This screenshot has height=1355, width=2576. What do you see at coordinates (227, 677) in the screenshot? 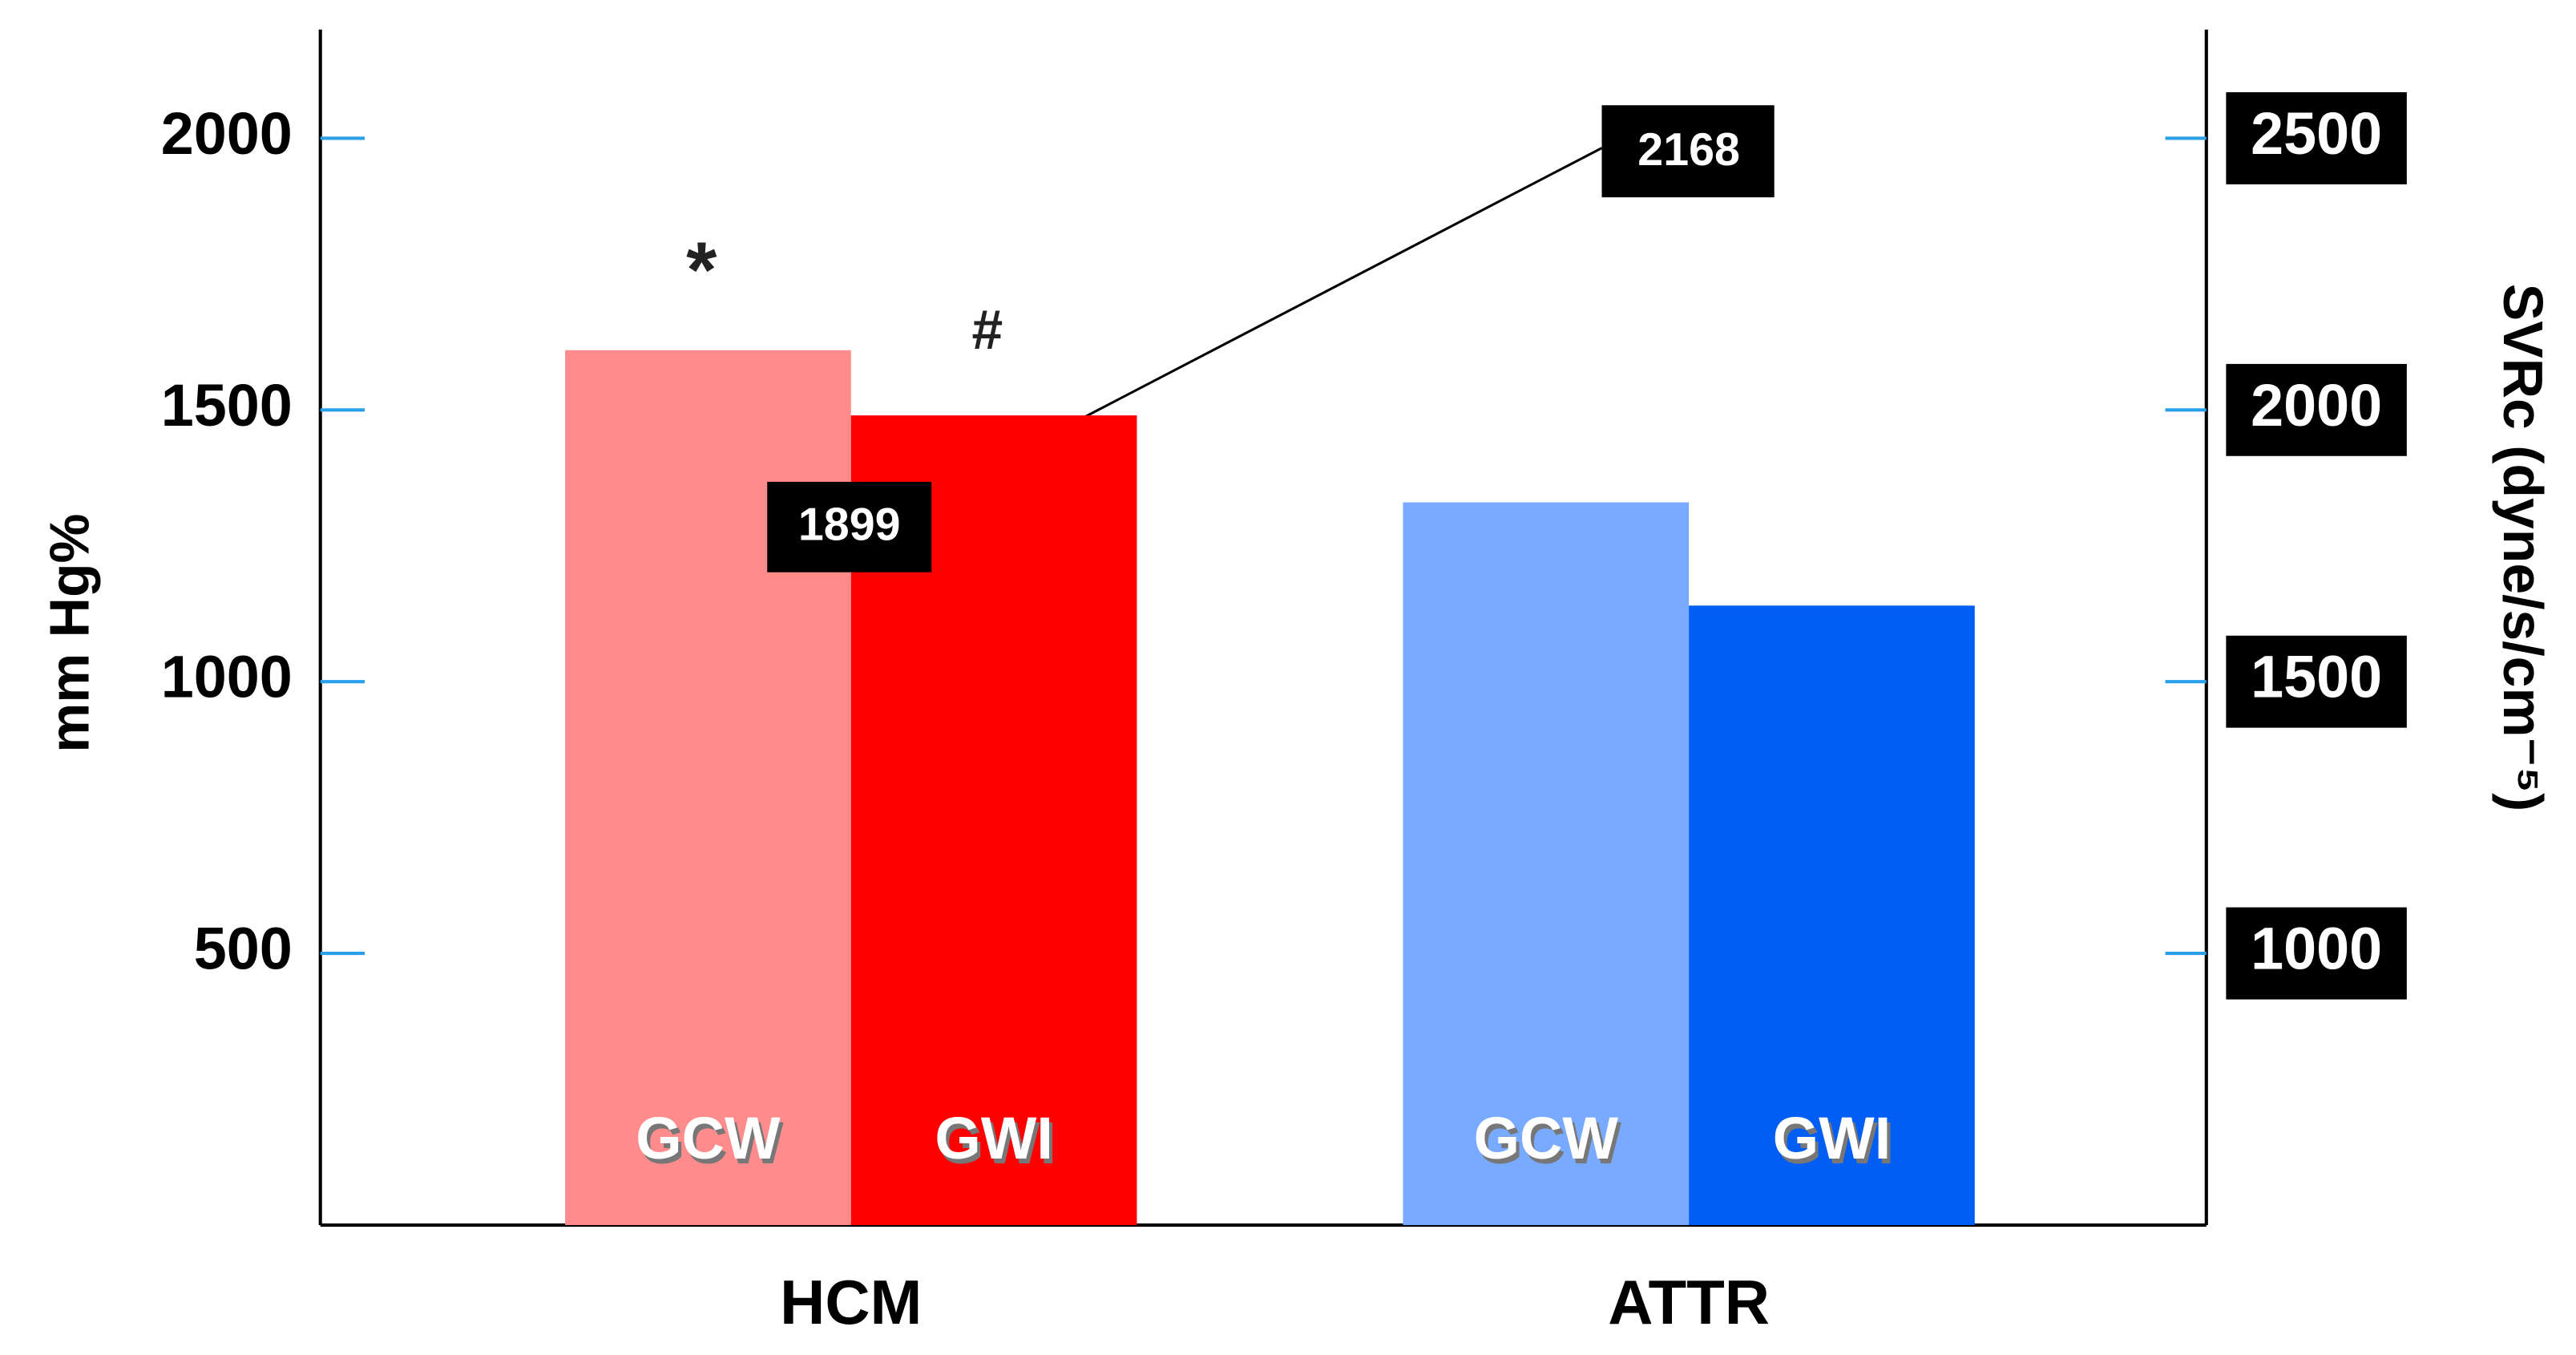
I see `y-tick-label: 1000` at bounding box center [227, 677].